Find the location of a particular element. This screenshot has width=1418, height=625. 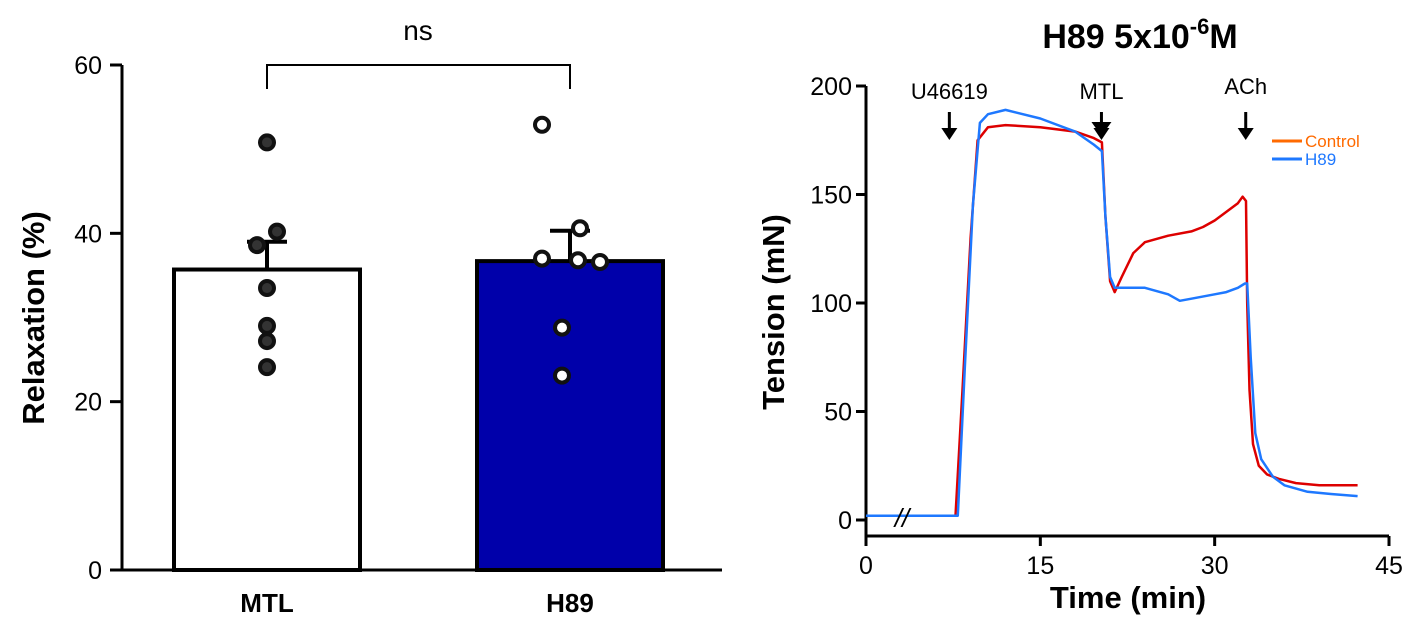

line-chart-title: H89 5x10-6M is located at coordinates (1139, 35).